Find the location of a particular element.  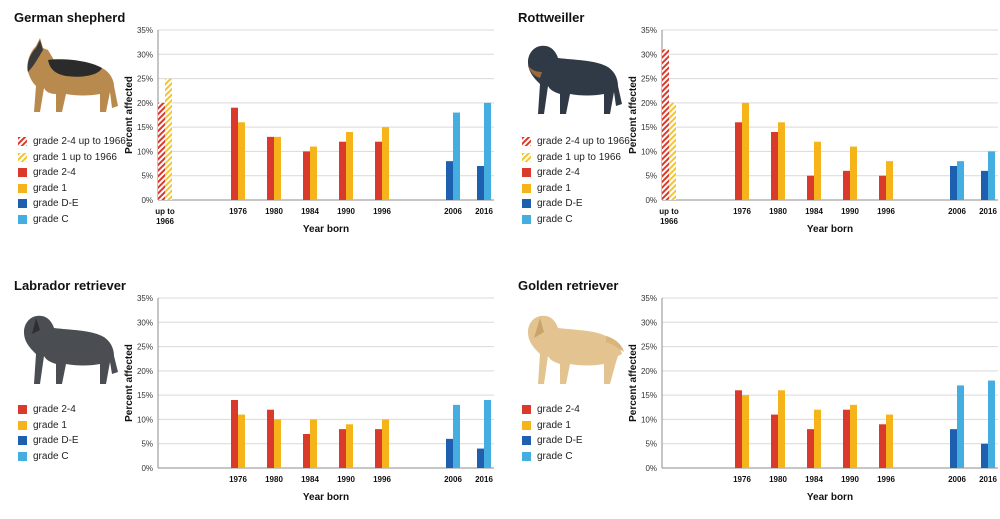

legend-label: grade 2-4 is located at coordinates (558, 173).